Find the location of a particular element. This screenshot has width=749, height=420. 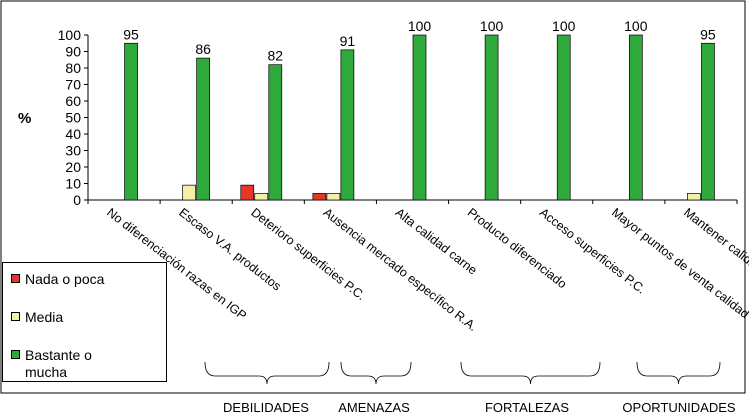

data-label: 82 is located at coordinates (275, 56).